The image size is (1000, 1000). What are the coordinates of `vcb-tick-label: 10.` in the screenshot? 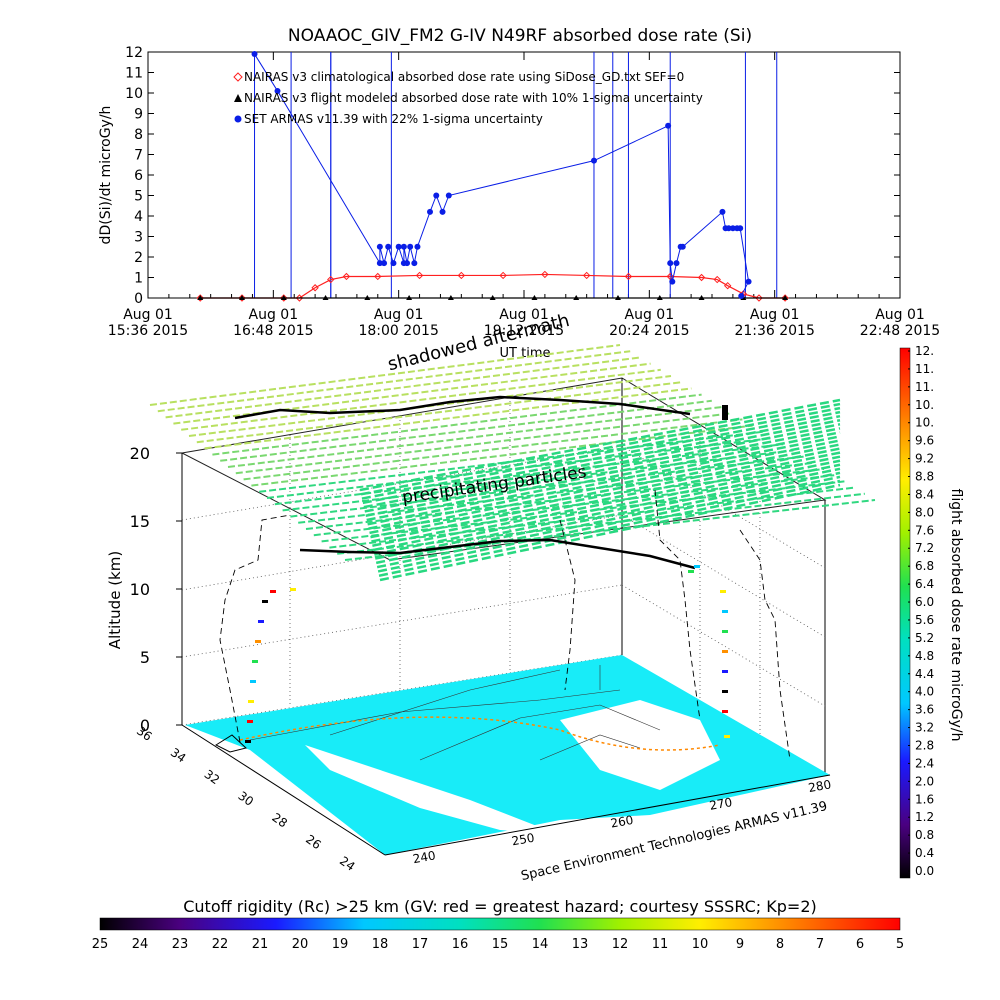 It's located at (924, 423).